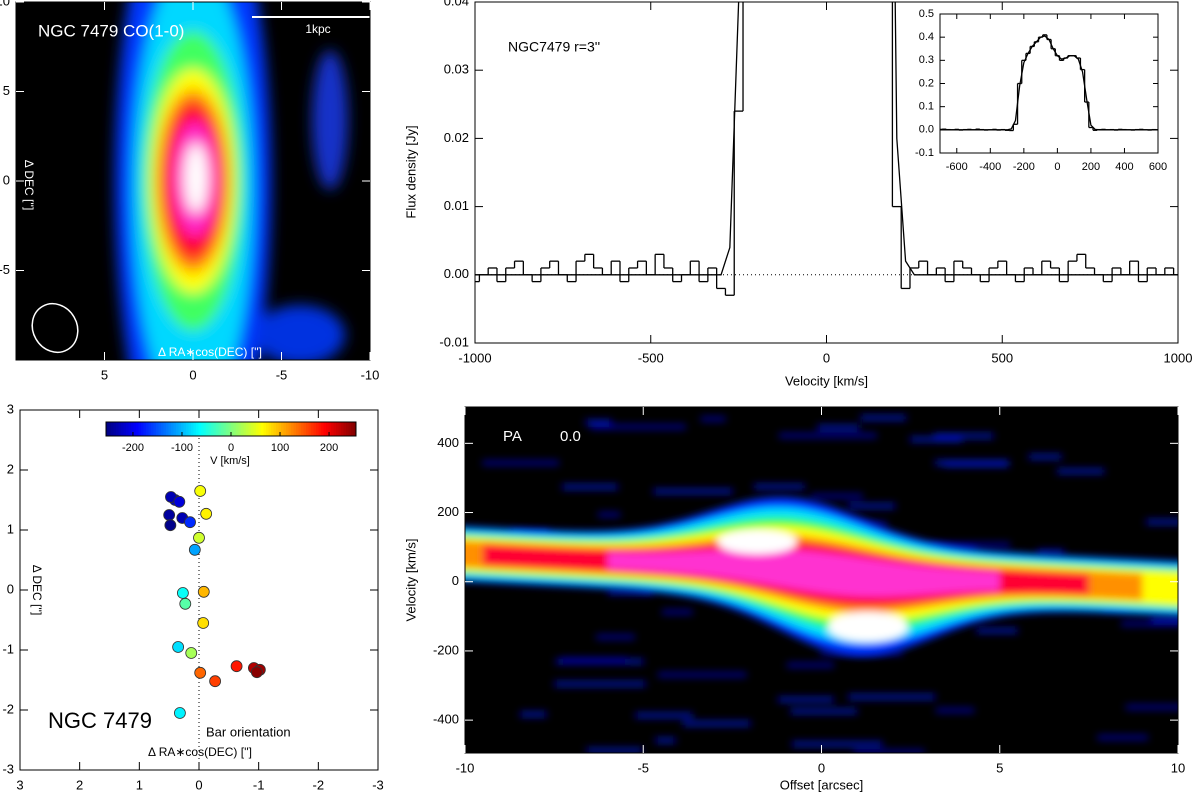 This screenshot has height=795, width=1200. I want to click on colorbar-tick-label: 100, so click(280, 448).